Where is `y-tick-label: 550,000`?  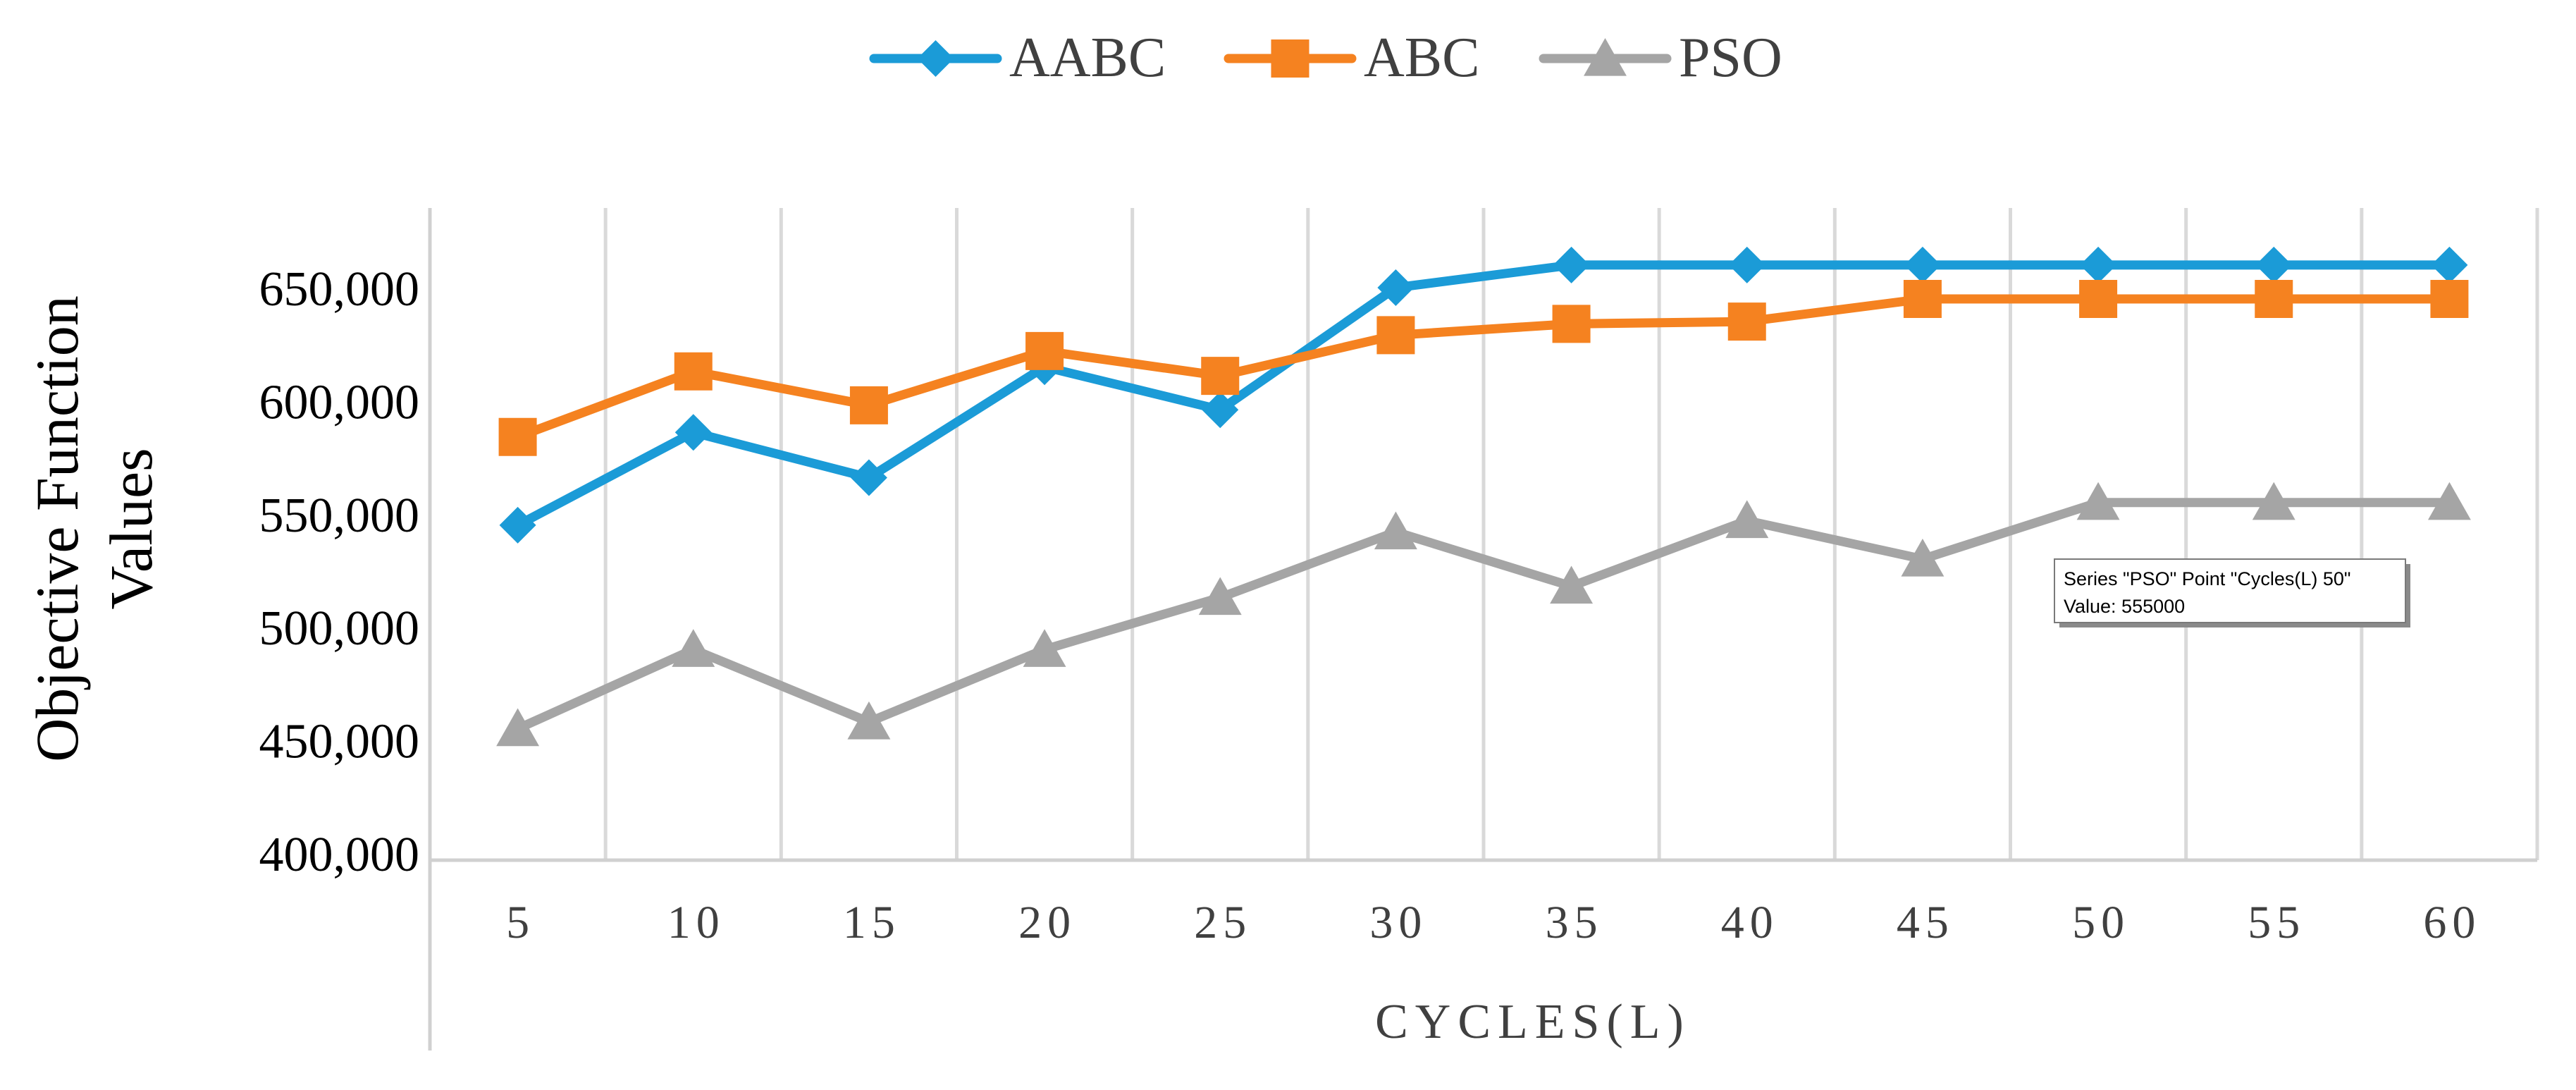
y-tick-label: 550,000 is located at coordinates (339, 516).